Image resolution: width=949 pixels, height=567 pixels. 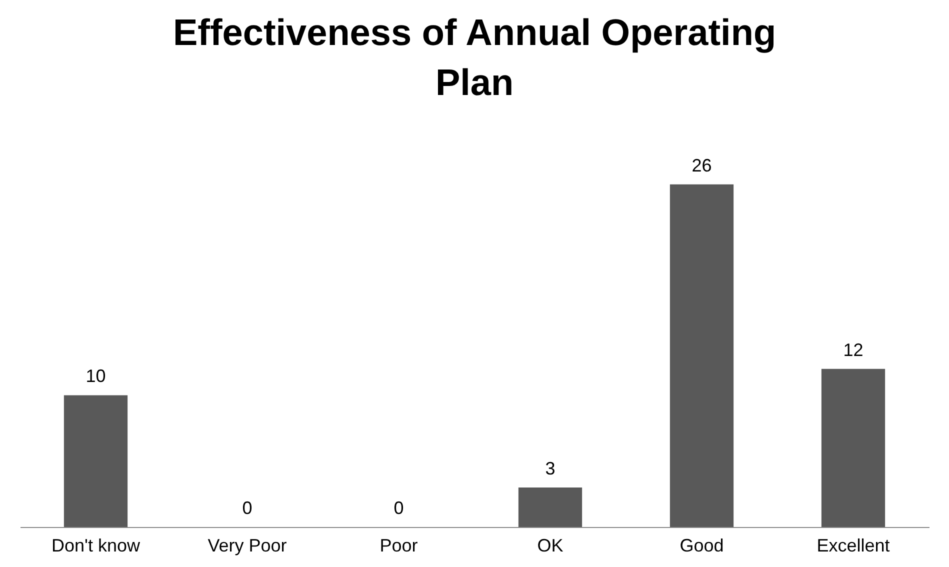 What do you see at coordinates (702, 546) in the screenshot?
I see `x-tick-label: Good` at bounding box center [702, 546].